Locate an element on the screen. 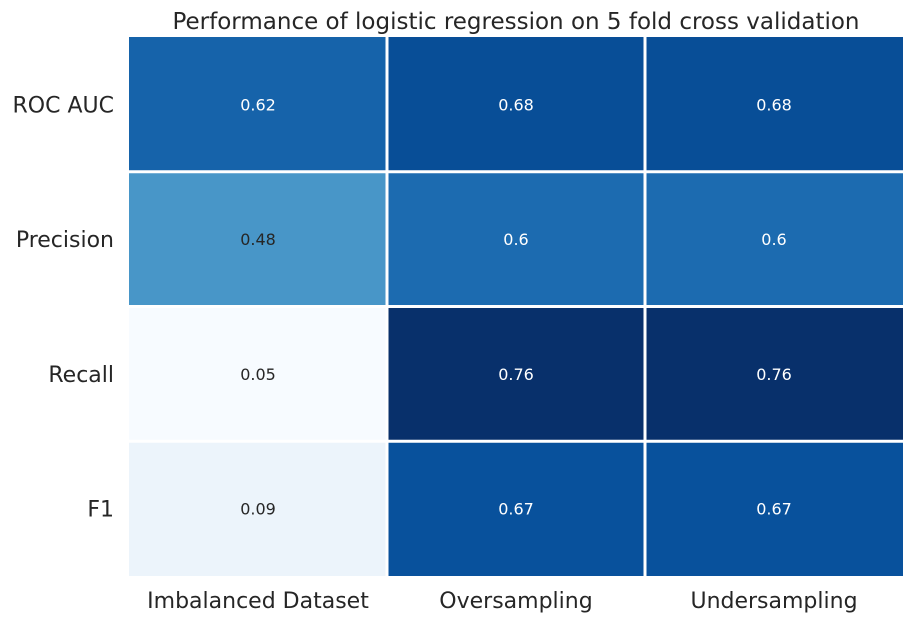 Image resolution: width=913 pixels, height=626 pixels. heatmap-cell-r3-c1 is located at coordinates (516, 508).